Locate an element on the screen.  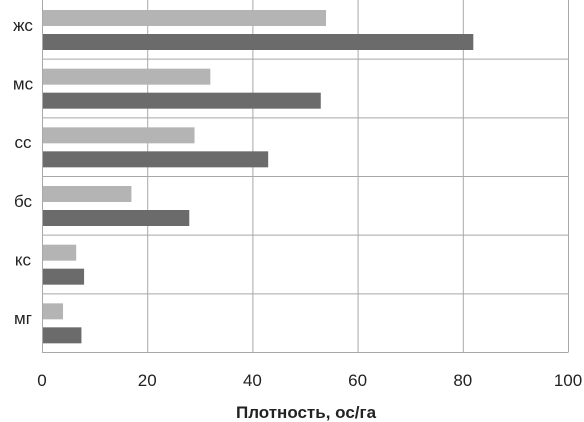
x-tick-labels: 0 20 40 60 80 100 is located at coordinates (309, 380).